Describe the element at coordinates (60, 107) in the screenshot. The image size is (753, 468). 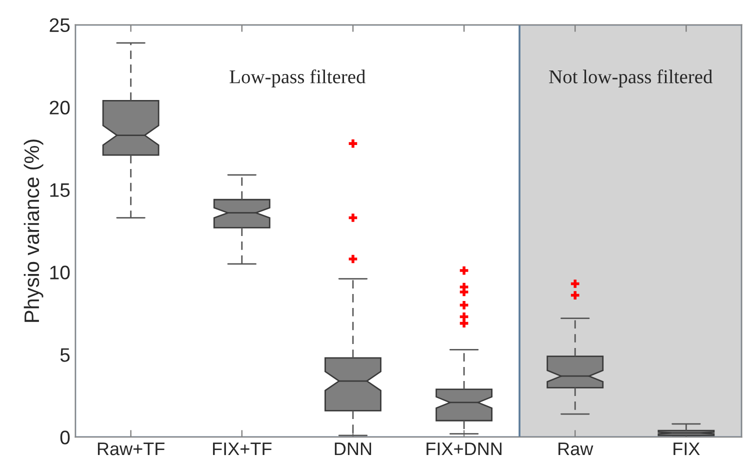
I see `y-tick-label: 20` at that location.